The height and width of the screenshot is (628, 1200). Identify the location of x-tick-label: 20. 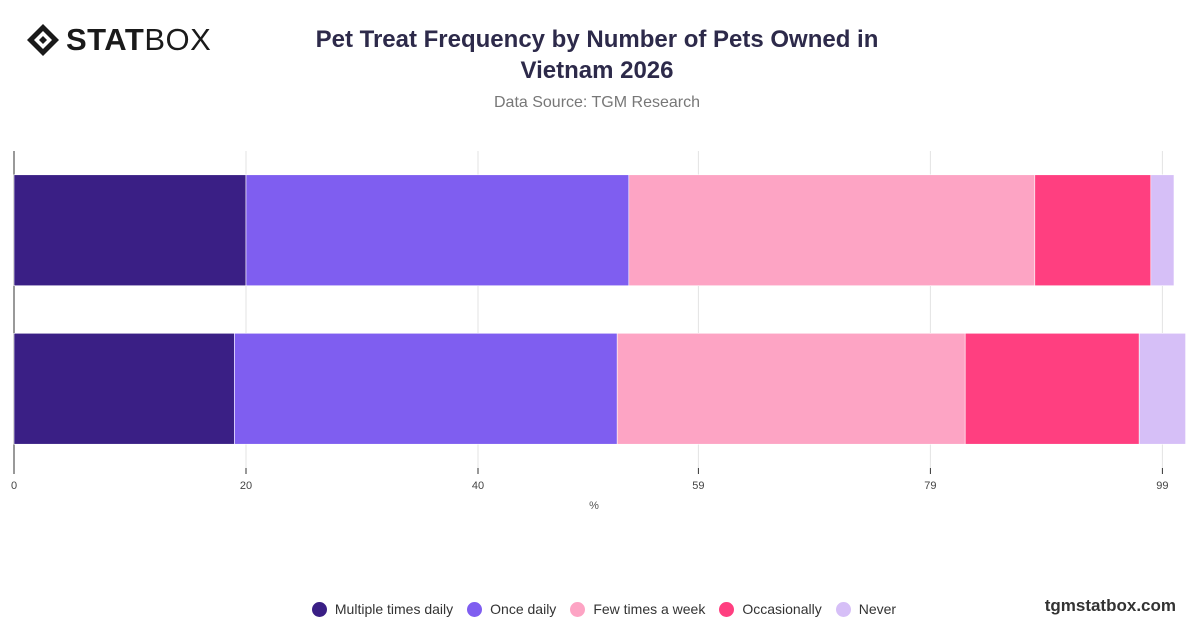
(246, 486).